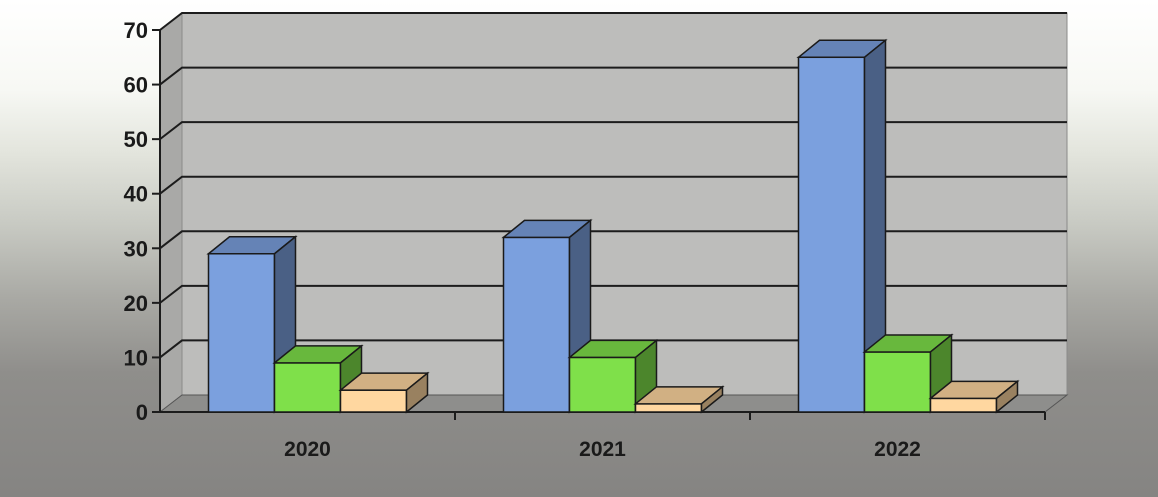 This screenshot has height=497, width=1158. I want to click on y-tick-label: 50, so click(136, 139).